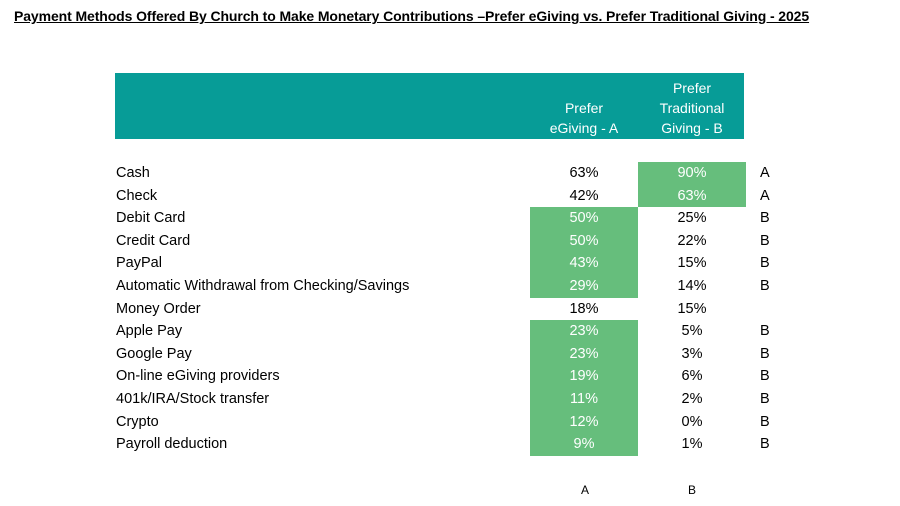 The height and width of the screenshot is (506, 900). What do you see at coordinates (692, 128) in the screenshot?
I see `column-header-line: Giving - B` at bounding box center [692, 128].